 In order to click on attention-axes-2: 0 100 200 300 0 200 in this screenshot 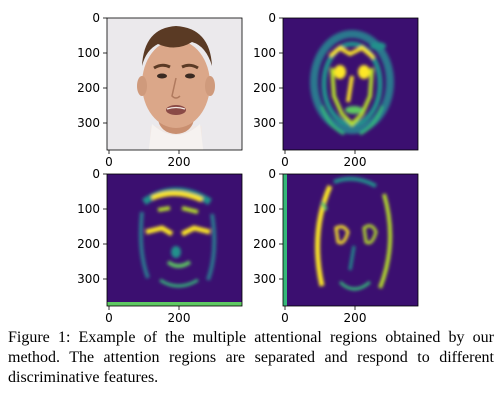, I will do `click(160, 246)`.